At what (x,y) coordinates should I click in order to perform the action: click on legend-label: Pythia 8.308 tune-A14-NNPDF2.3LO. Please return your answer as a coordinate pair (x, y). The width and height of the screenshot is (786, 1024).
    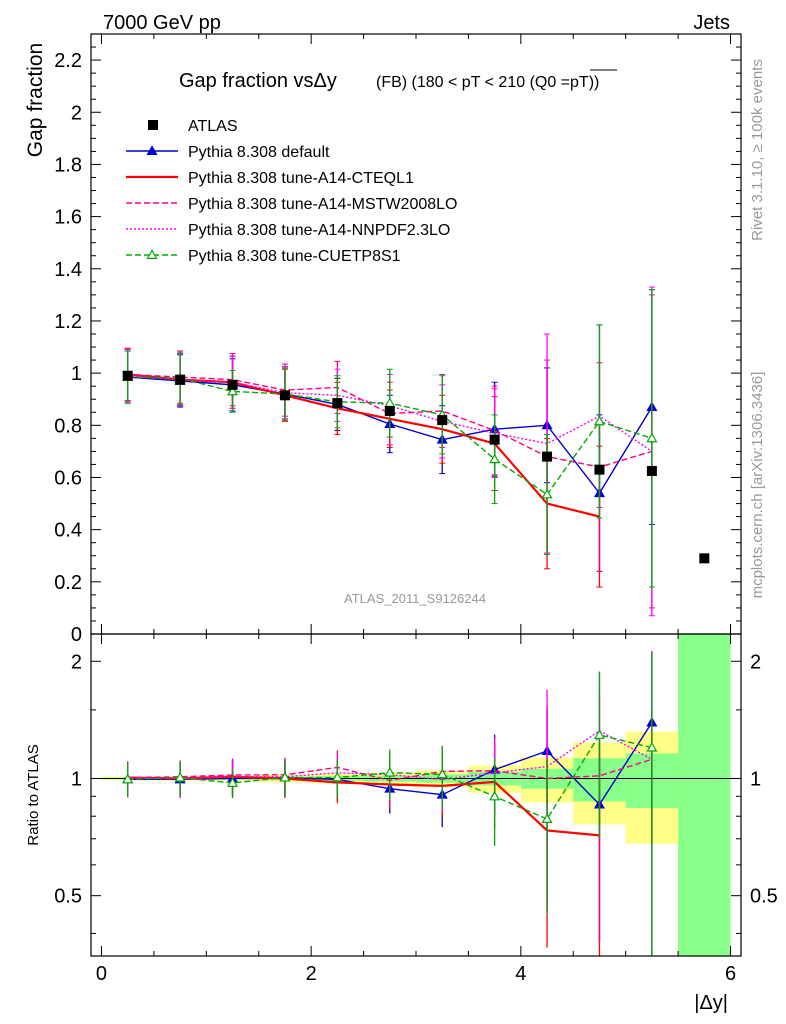
    Looking at the image, I should click on (319, 230).